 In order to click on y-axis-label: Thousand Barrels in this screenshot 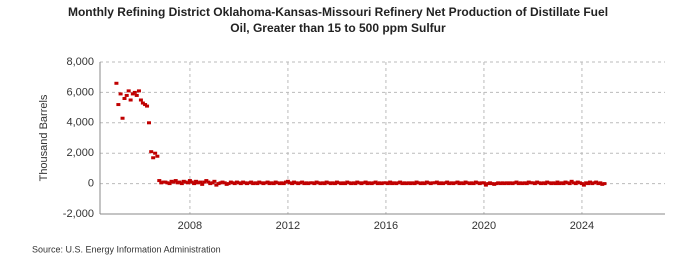, I will do `click(44, 137)`.